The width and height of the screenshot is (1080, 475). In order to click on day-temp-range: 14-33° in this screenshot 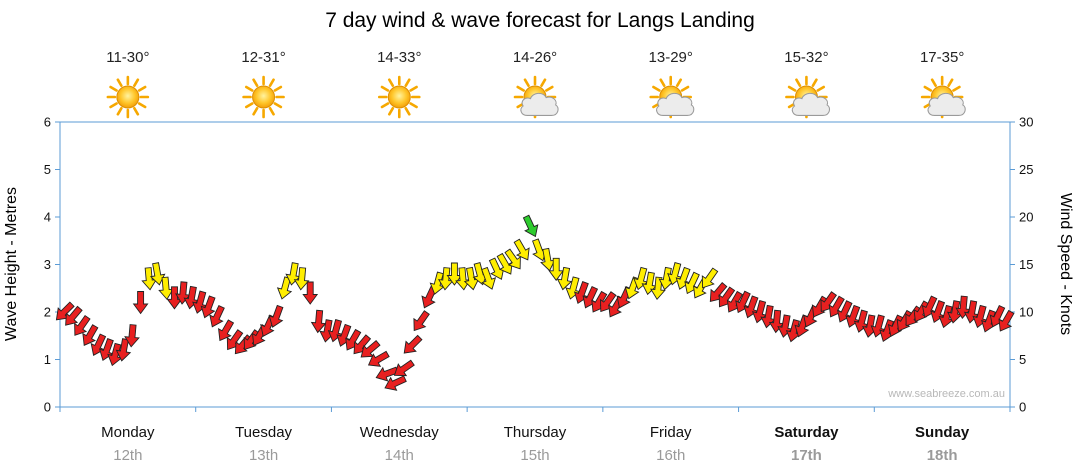, I will do `click(399, 57)`.